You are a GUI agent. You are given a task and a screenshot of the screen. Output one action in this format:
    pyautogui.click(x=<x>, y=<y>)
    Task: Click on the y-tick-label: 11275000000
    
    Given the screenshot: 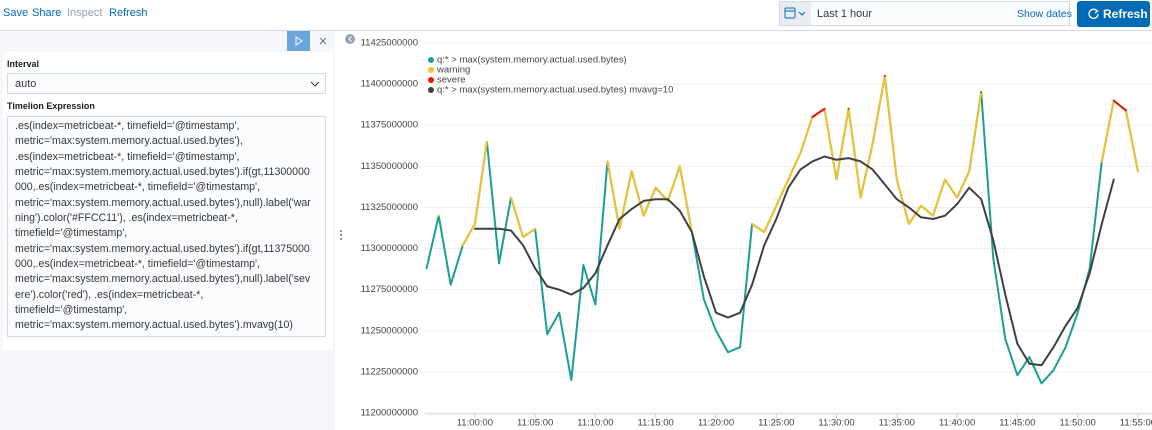 What is the action you would take?
    pyautogui.click(x=389, y=289)
    